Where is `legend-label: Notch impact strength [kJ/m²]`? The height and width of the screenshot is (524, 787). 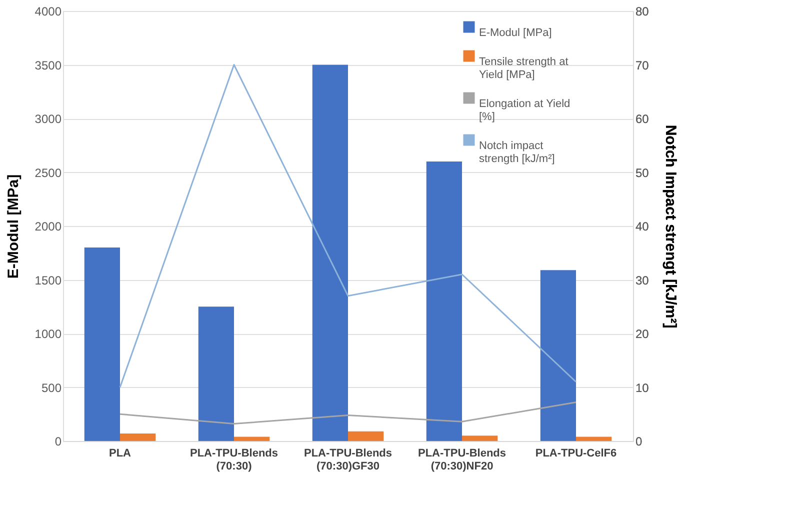 legend-label: Notch impact strength [kJ/m²] is located at coordinates (517, 152).